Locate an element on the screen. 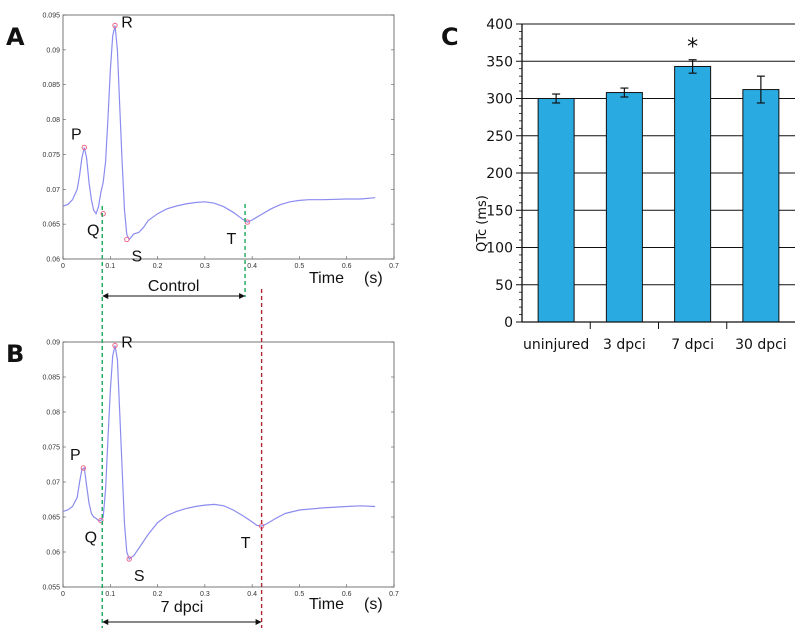 This screenshot has height=630, width=799. y-tick-label: 0.055 is located at coordinates (51, 588).